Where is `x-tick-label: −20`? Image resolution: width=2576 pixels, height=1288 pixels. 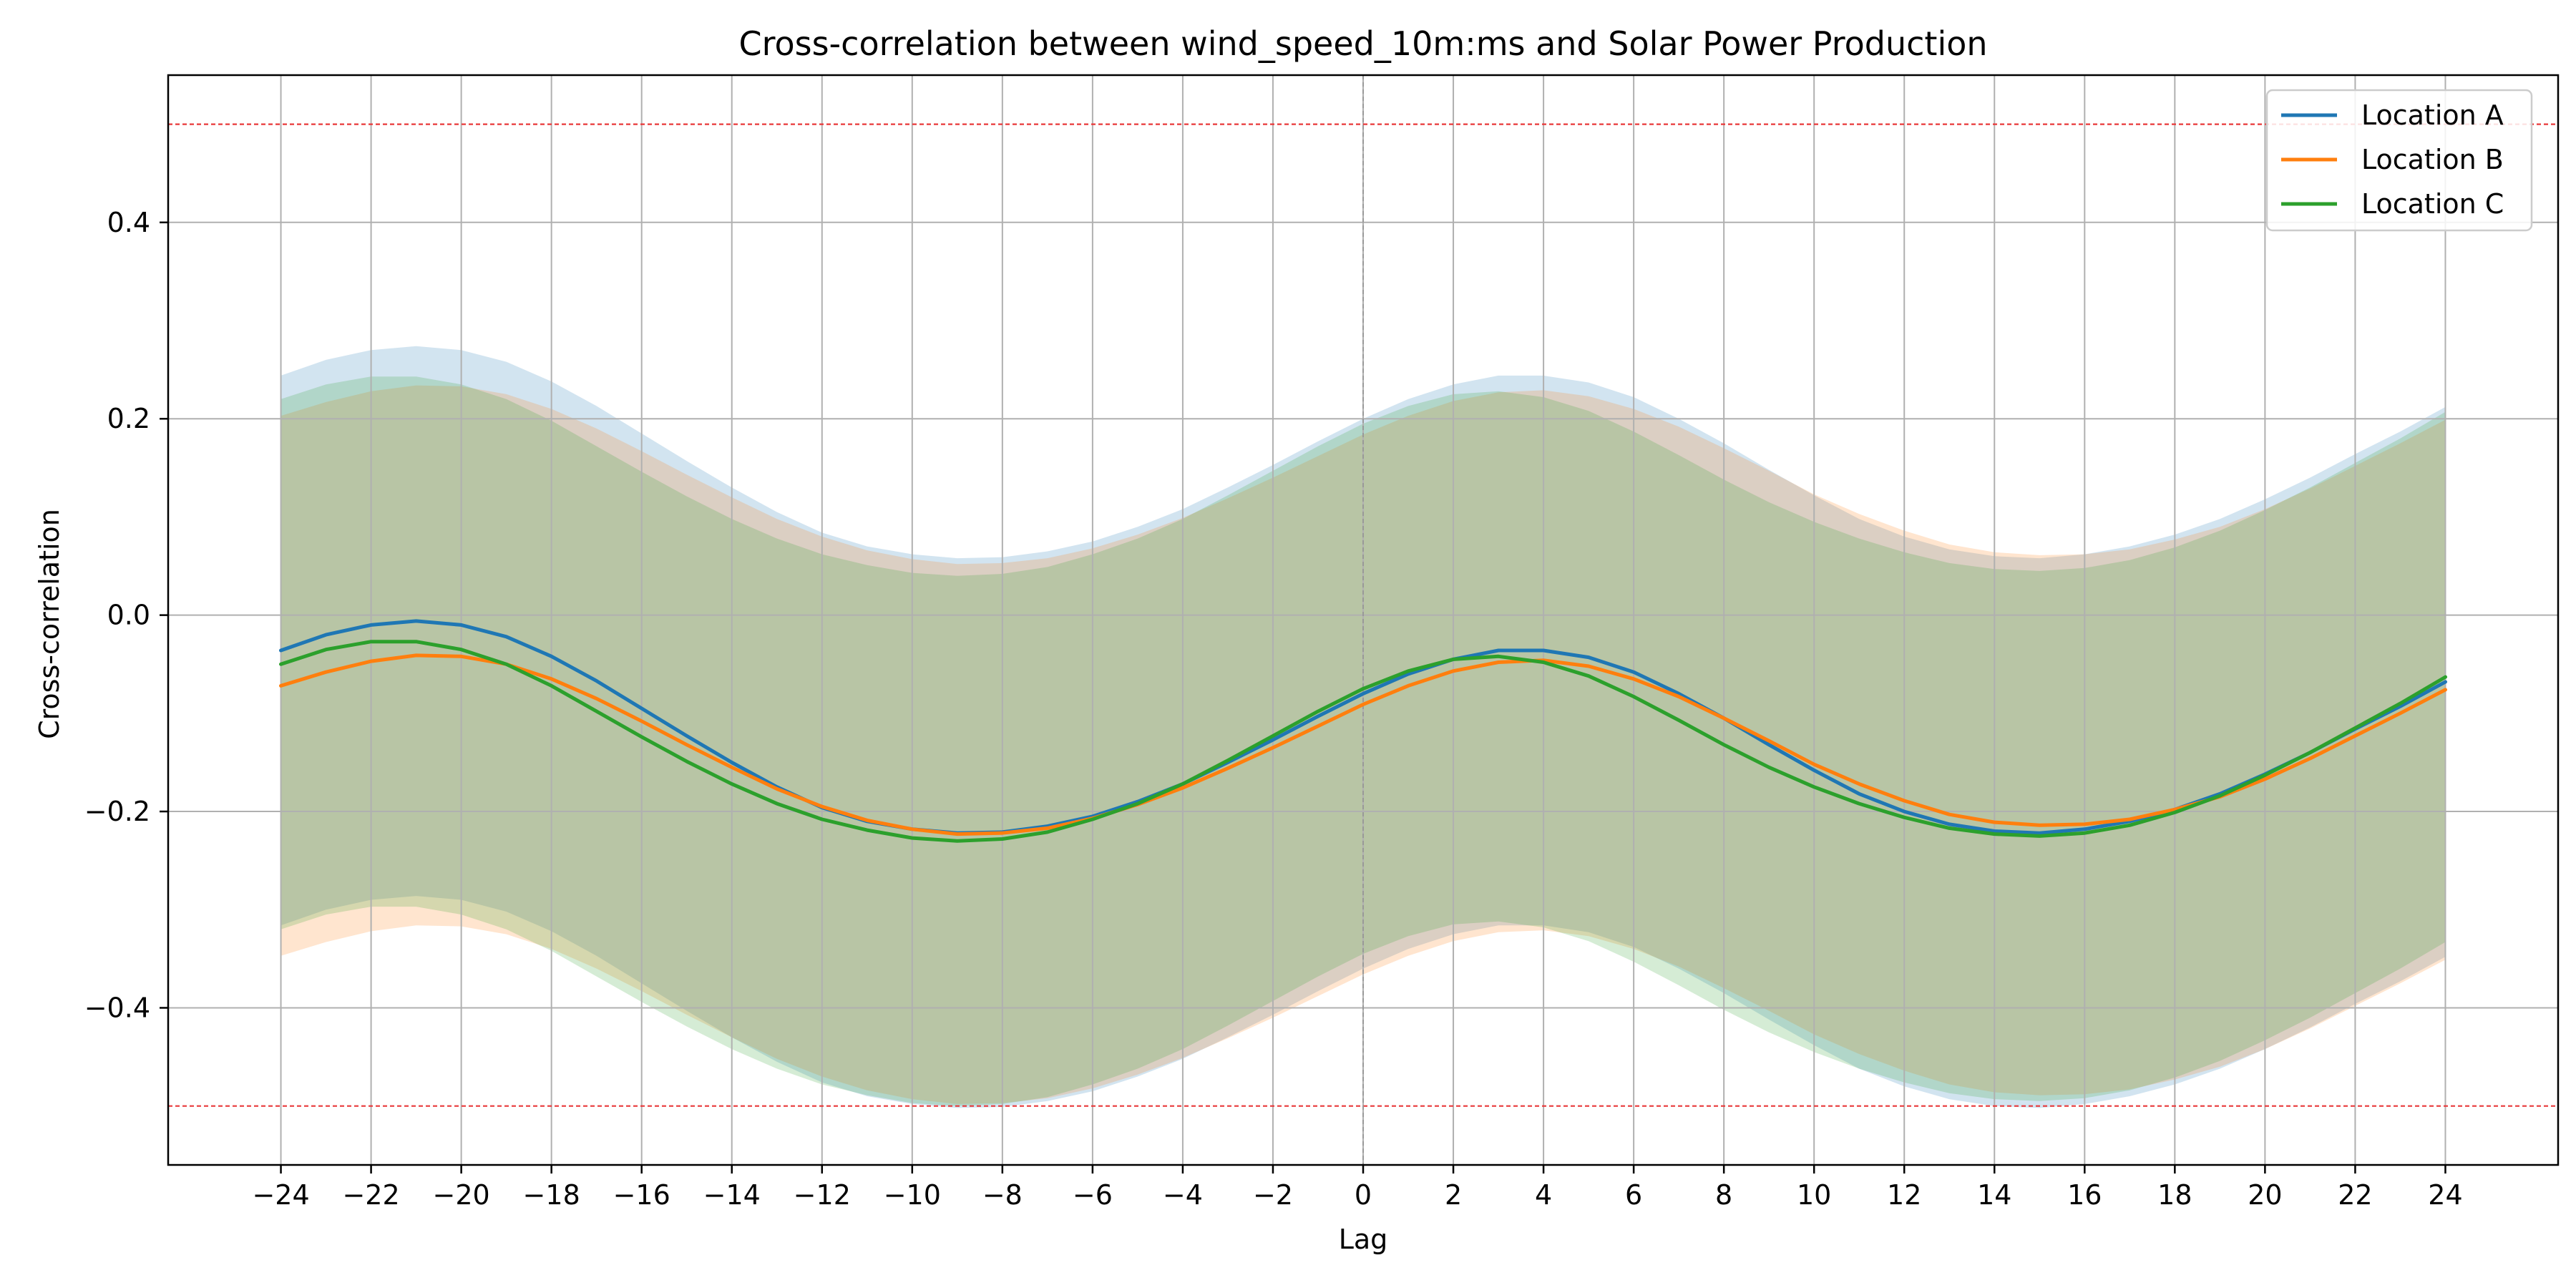
x-tick-label: −20 is located at coordinates (461, 1195).